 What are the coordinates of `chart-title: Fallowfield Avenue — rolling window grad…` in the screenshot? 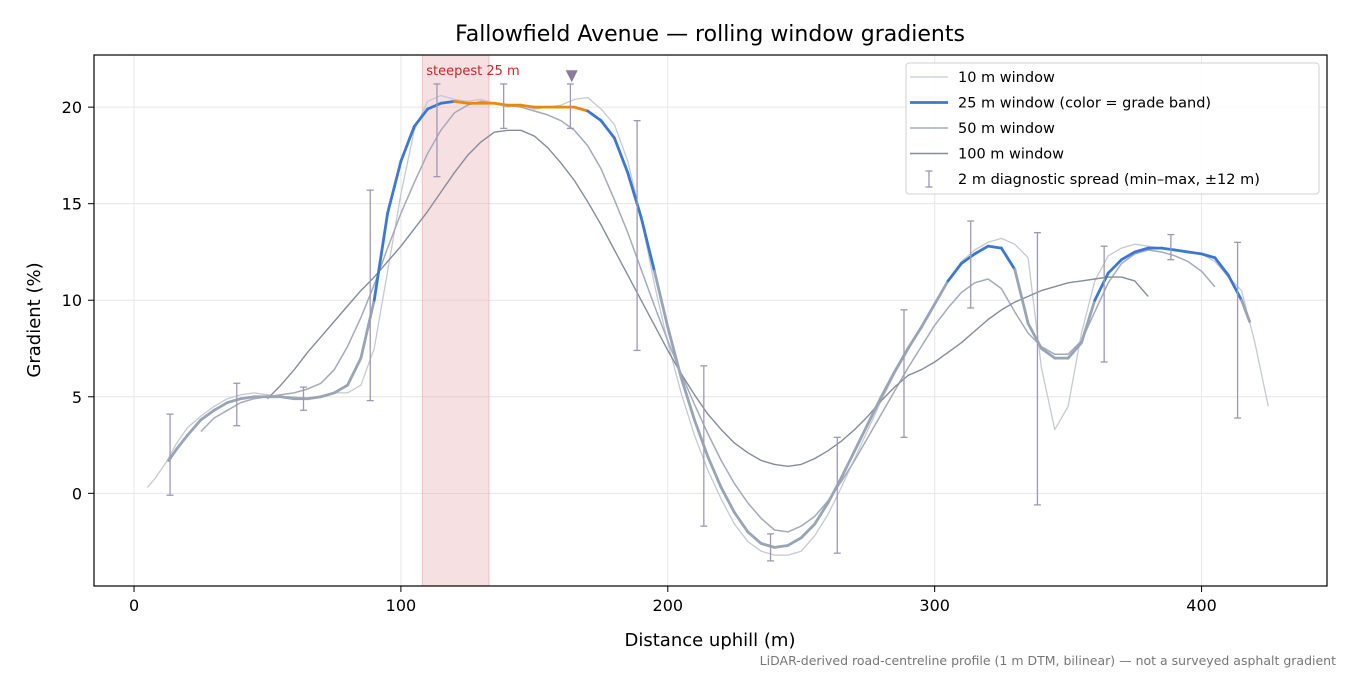 It's located at (710, 34).